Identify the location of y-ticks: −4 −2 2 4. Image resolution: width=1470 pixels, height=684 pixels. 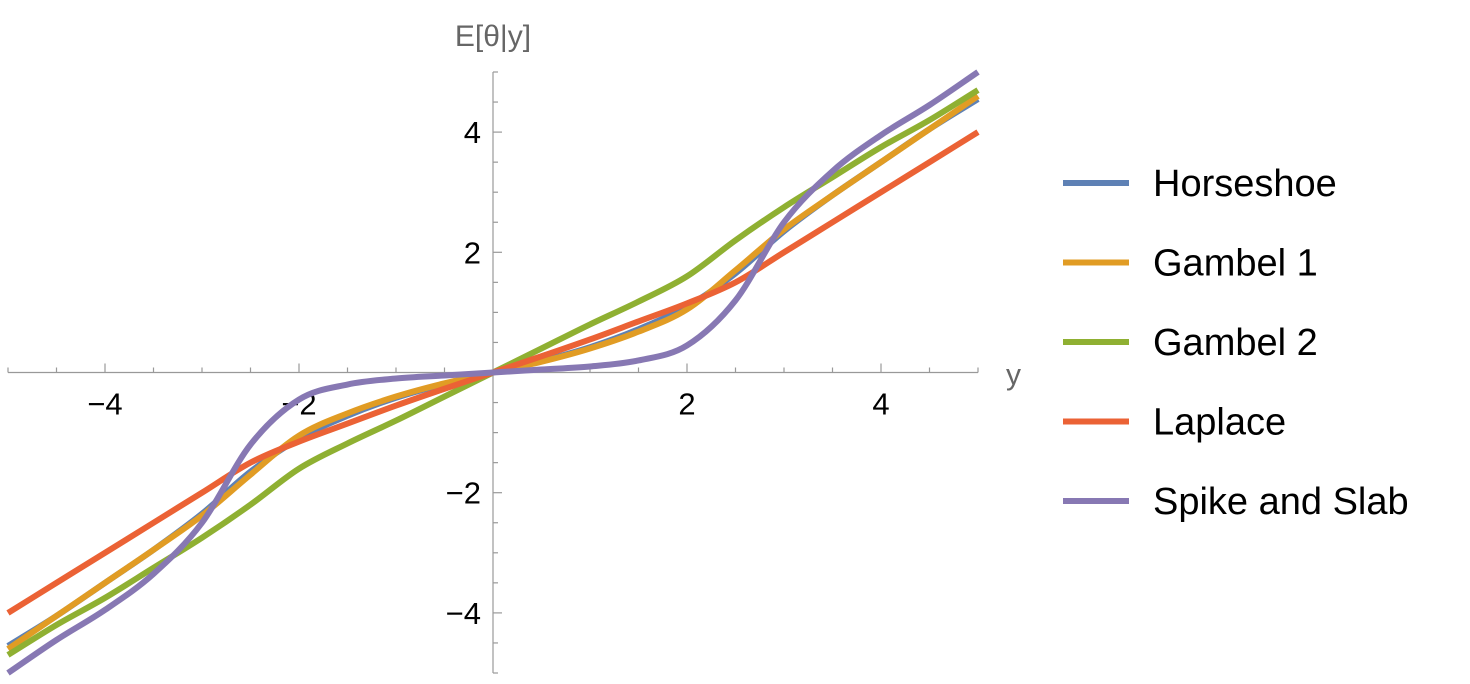
(474, 372).